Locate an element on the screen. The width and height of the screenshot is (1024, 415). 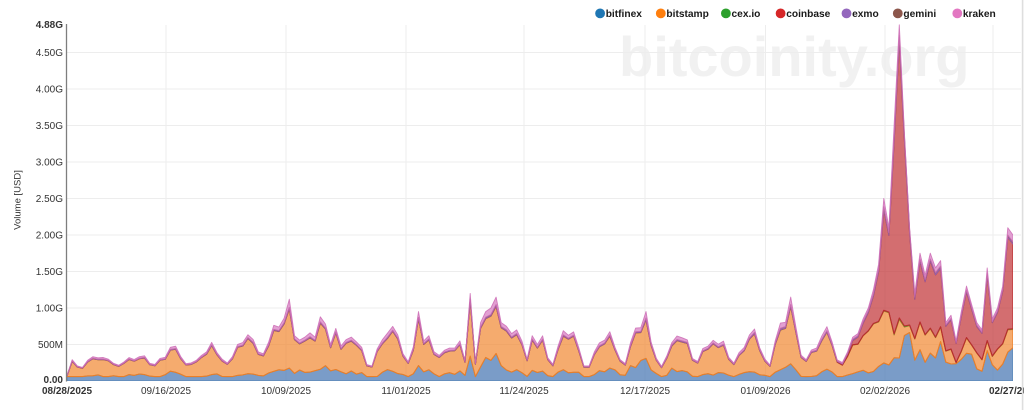
svg-text: 02/27/2026 is located at coordinates (1006, 391).